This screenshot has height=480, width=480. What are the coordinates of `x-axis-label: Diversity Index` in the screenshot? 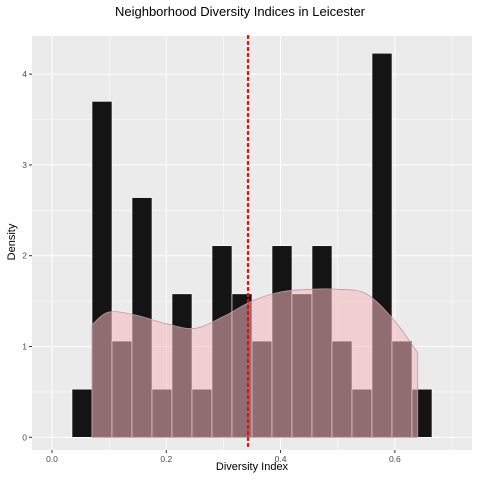 It's located at (252, 467).